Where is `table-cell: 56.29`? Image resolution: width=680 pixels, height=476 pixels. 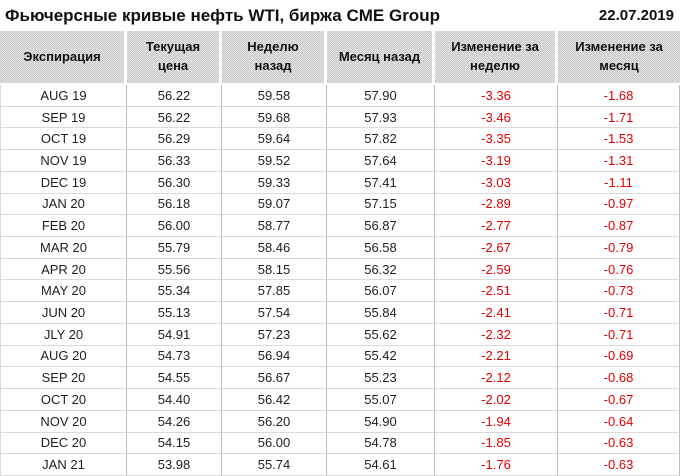
table-cell: 56.29 is located at coordinates (174, 139).